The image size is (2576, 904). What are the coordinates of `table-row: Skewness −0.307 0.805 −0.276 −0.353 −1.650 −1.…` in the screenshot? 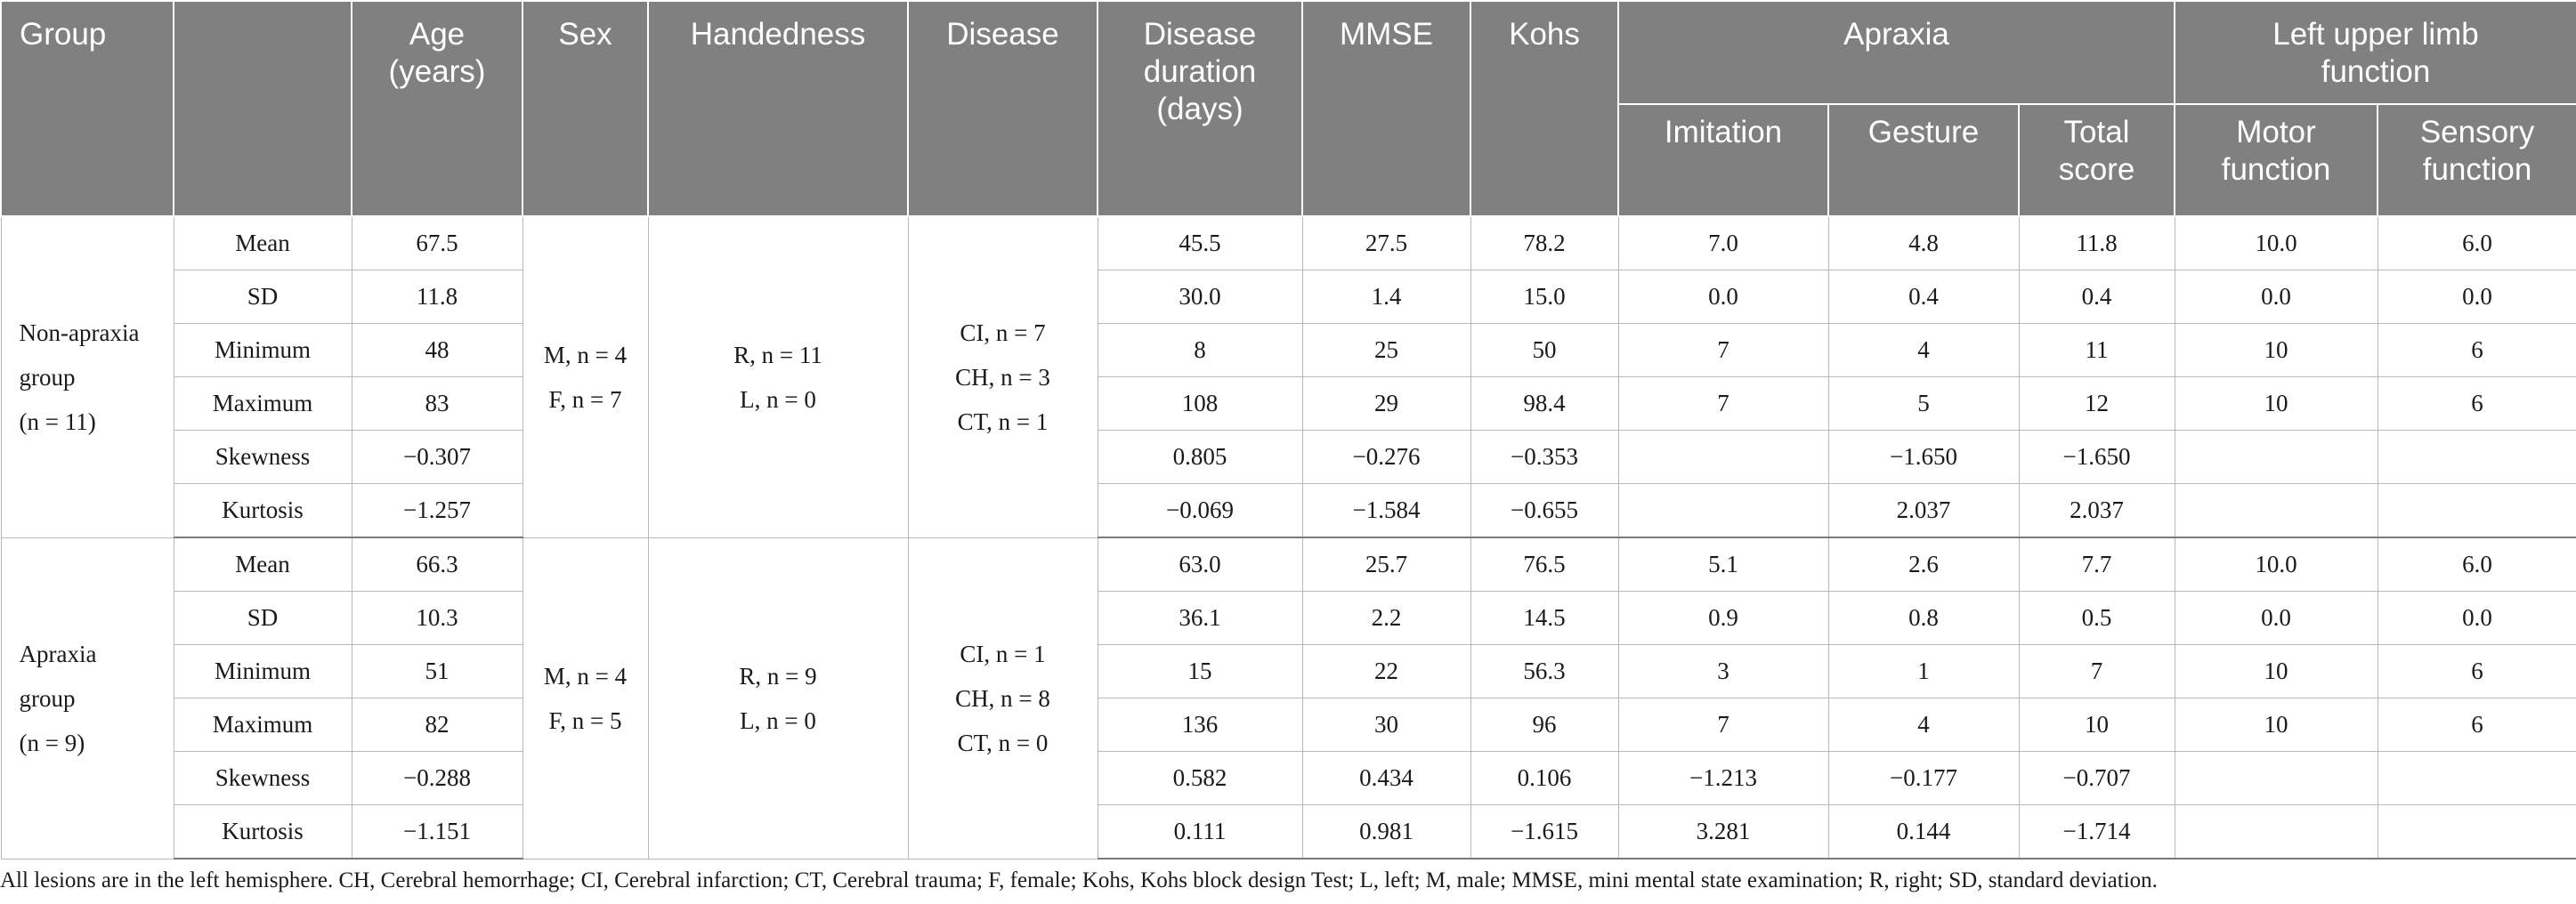 It's located at (1289, 457).